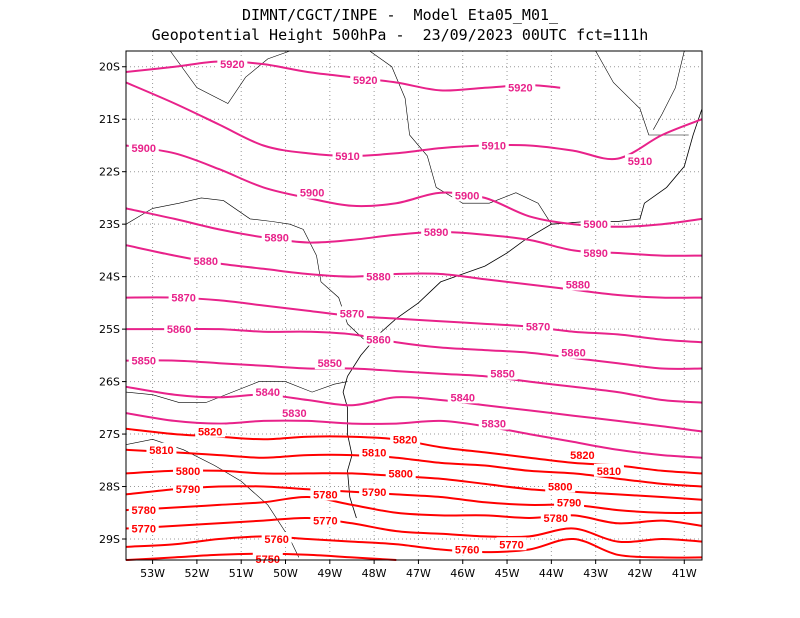 The height and width of the screenshot is (618, 800). I want to click on lon-tick-label: 51W, so click(241, 573).